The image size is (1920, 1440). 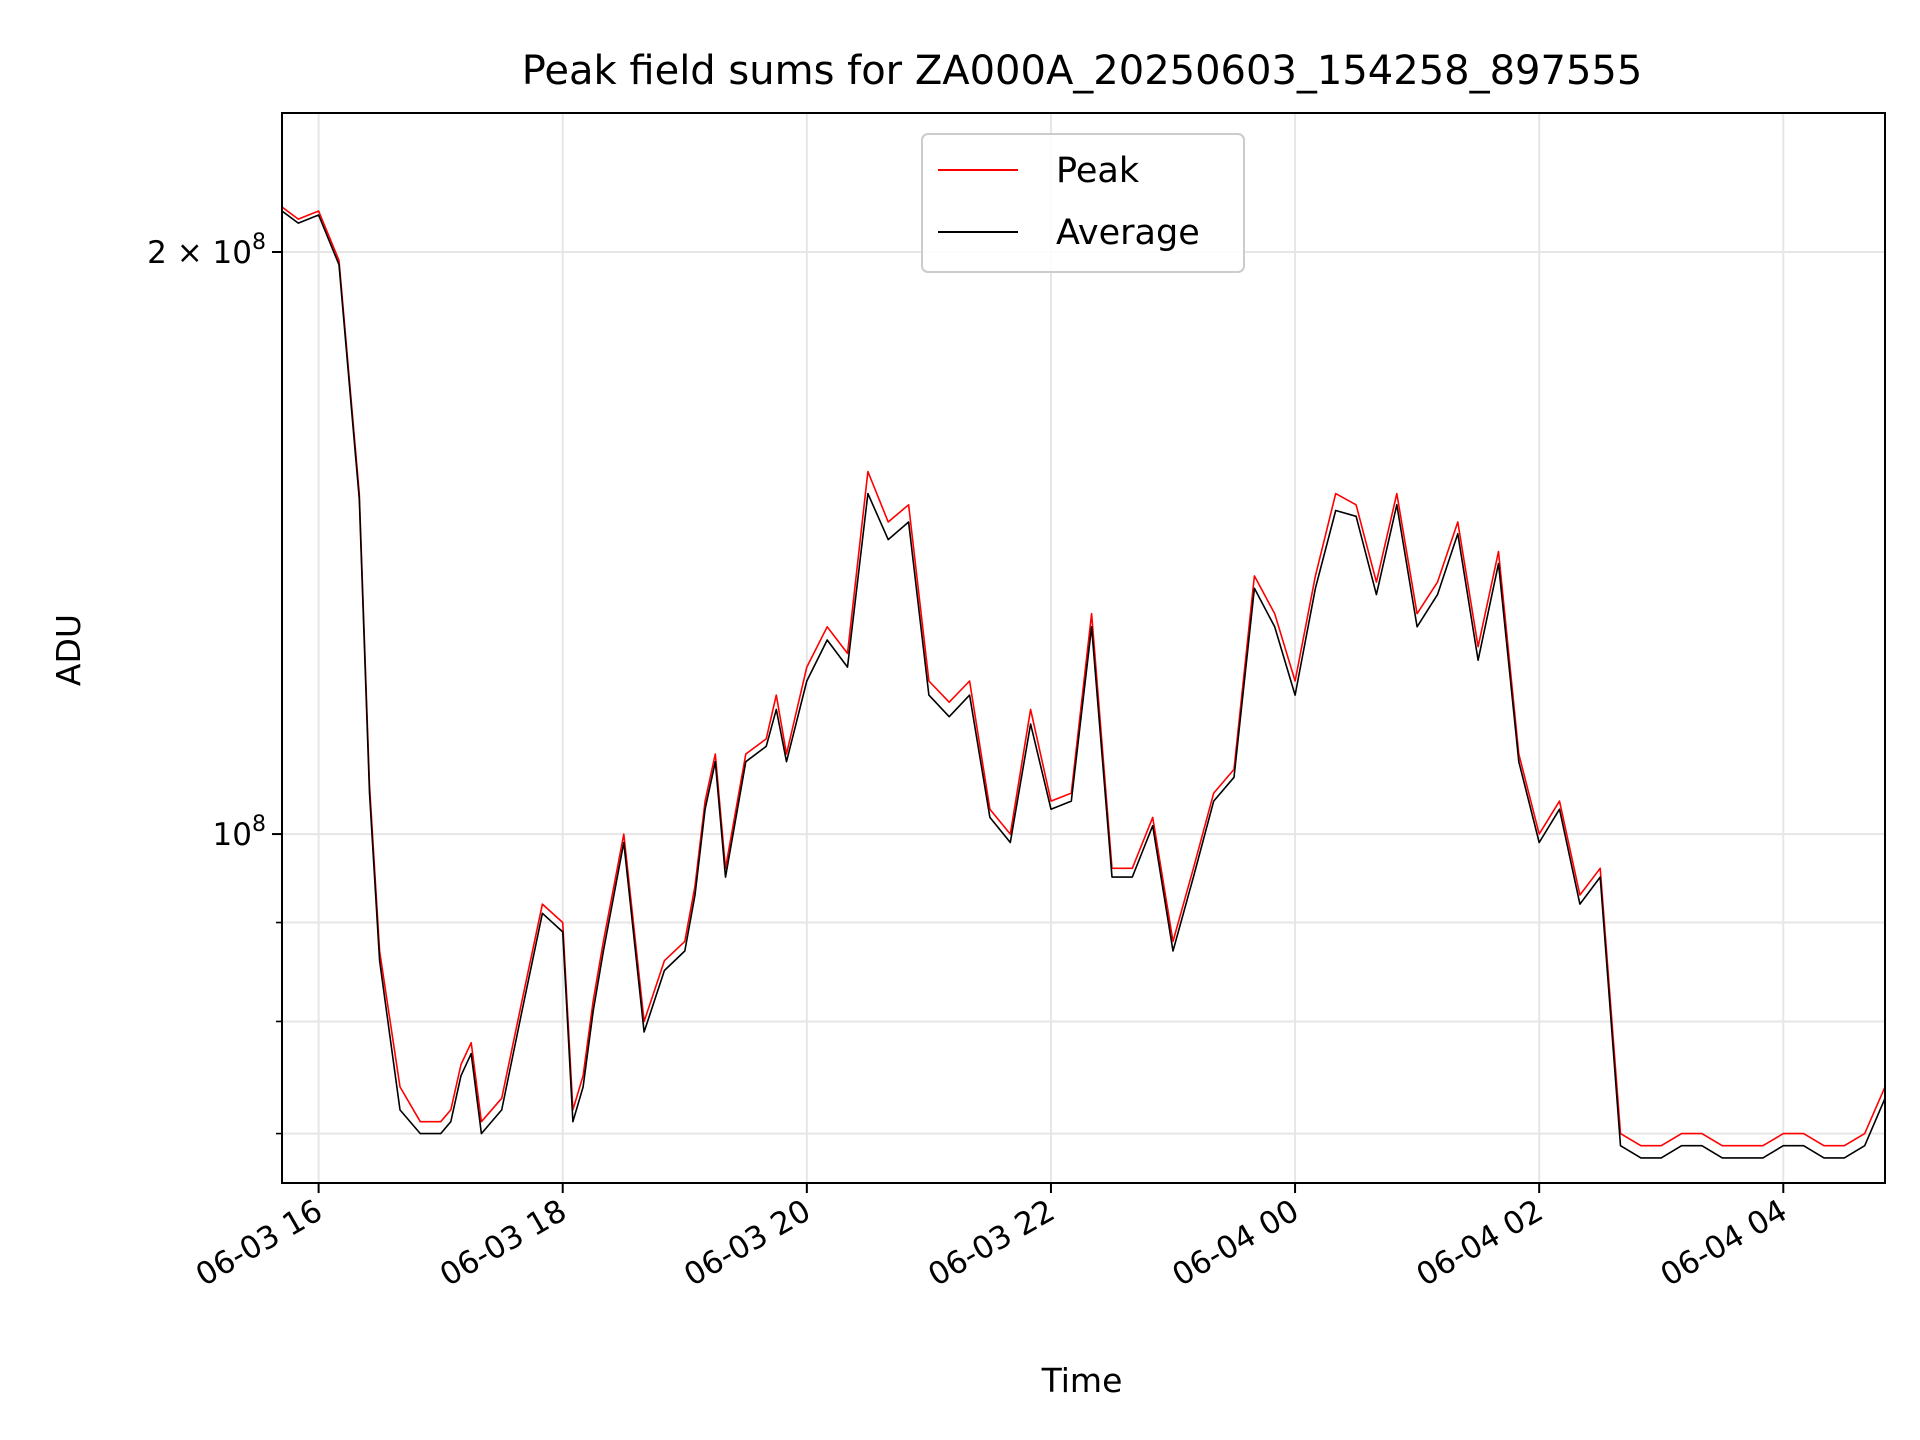 What do you see at coordinates (1128, 233) in the screenshot?
I see `legend-label-average: Average` at bounding box center [1128, 233].